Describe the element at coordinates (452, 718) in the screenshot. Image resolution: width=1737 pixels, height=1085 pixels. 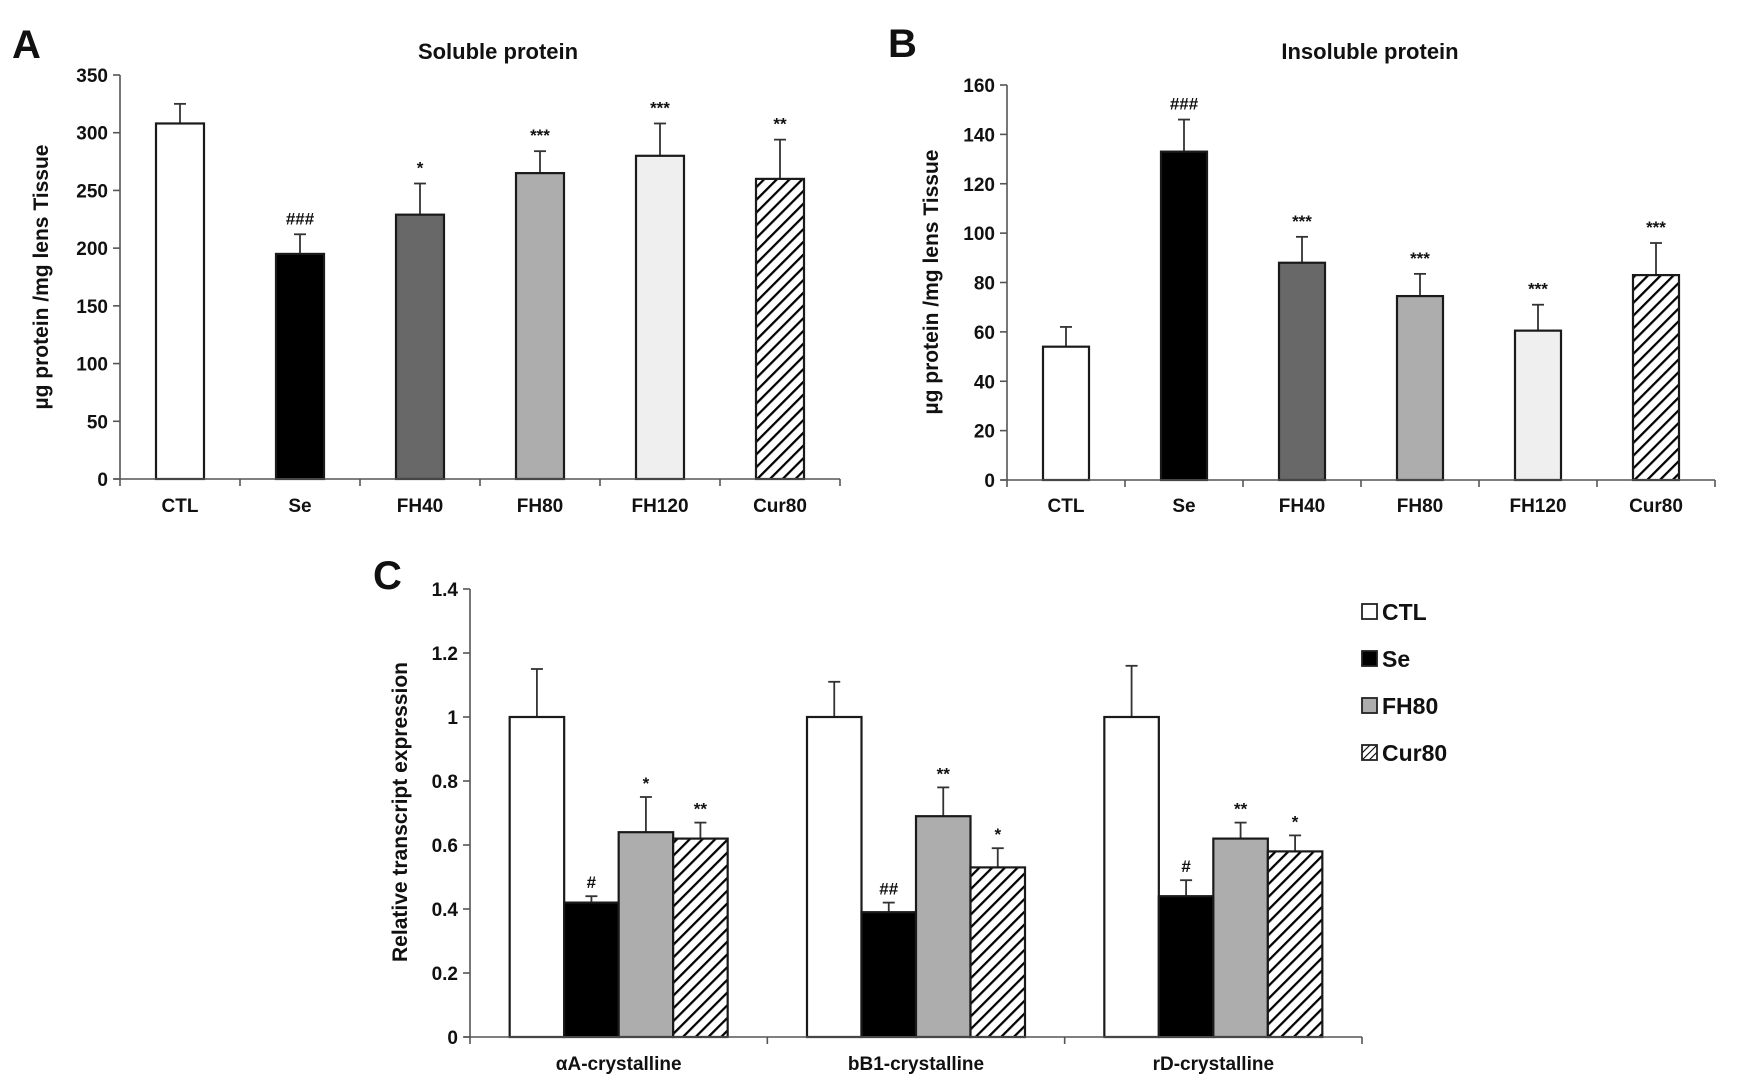
I see `y-tick-label: 1` at that location.